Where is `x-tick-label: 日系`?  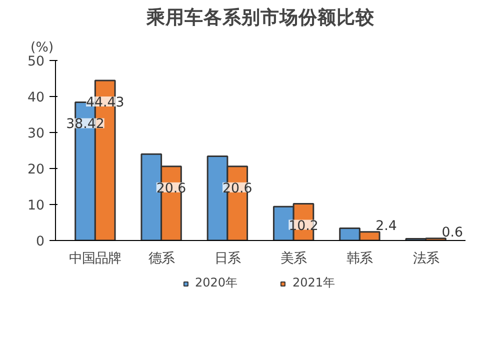 x-tick-label: 日系 is located at coordinates (227, 259).